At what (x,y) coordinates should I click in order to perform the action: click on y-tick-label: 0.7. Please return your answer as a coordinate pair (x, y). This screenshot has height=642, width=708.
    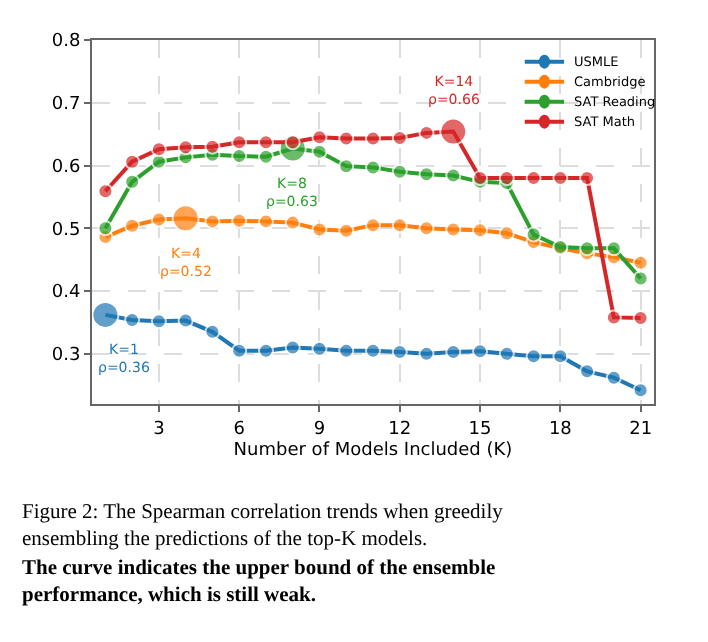
    Looking at the image, I should click on (66, 105).